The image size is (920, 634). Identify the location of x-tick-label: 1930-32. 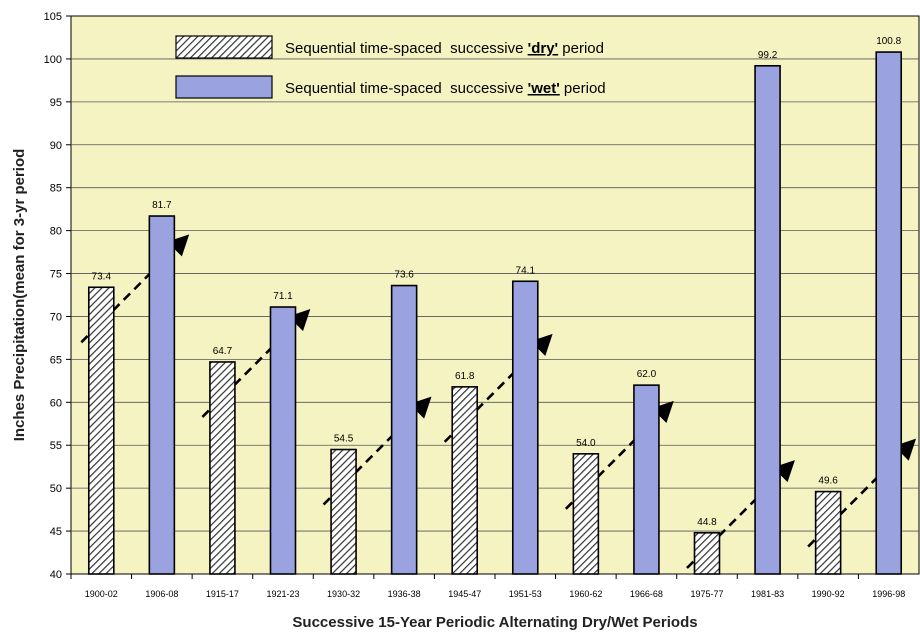
(343, 594).